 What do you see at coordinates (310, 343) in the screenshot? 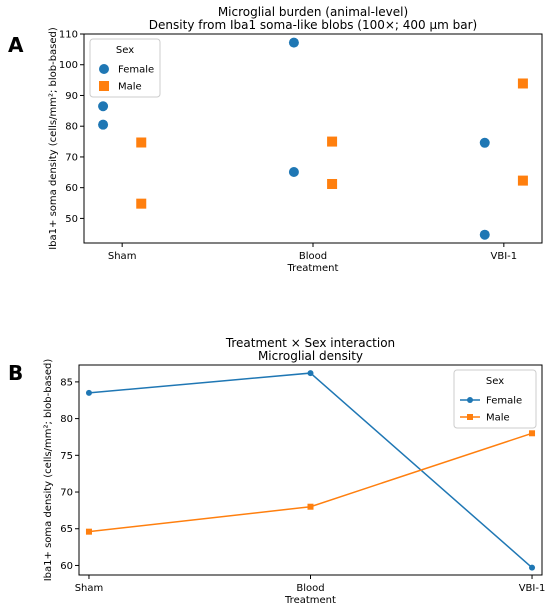
I see `panel-b-title: Treatment × Sex interaction` at bounding box center [310, 343].